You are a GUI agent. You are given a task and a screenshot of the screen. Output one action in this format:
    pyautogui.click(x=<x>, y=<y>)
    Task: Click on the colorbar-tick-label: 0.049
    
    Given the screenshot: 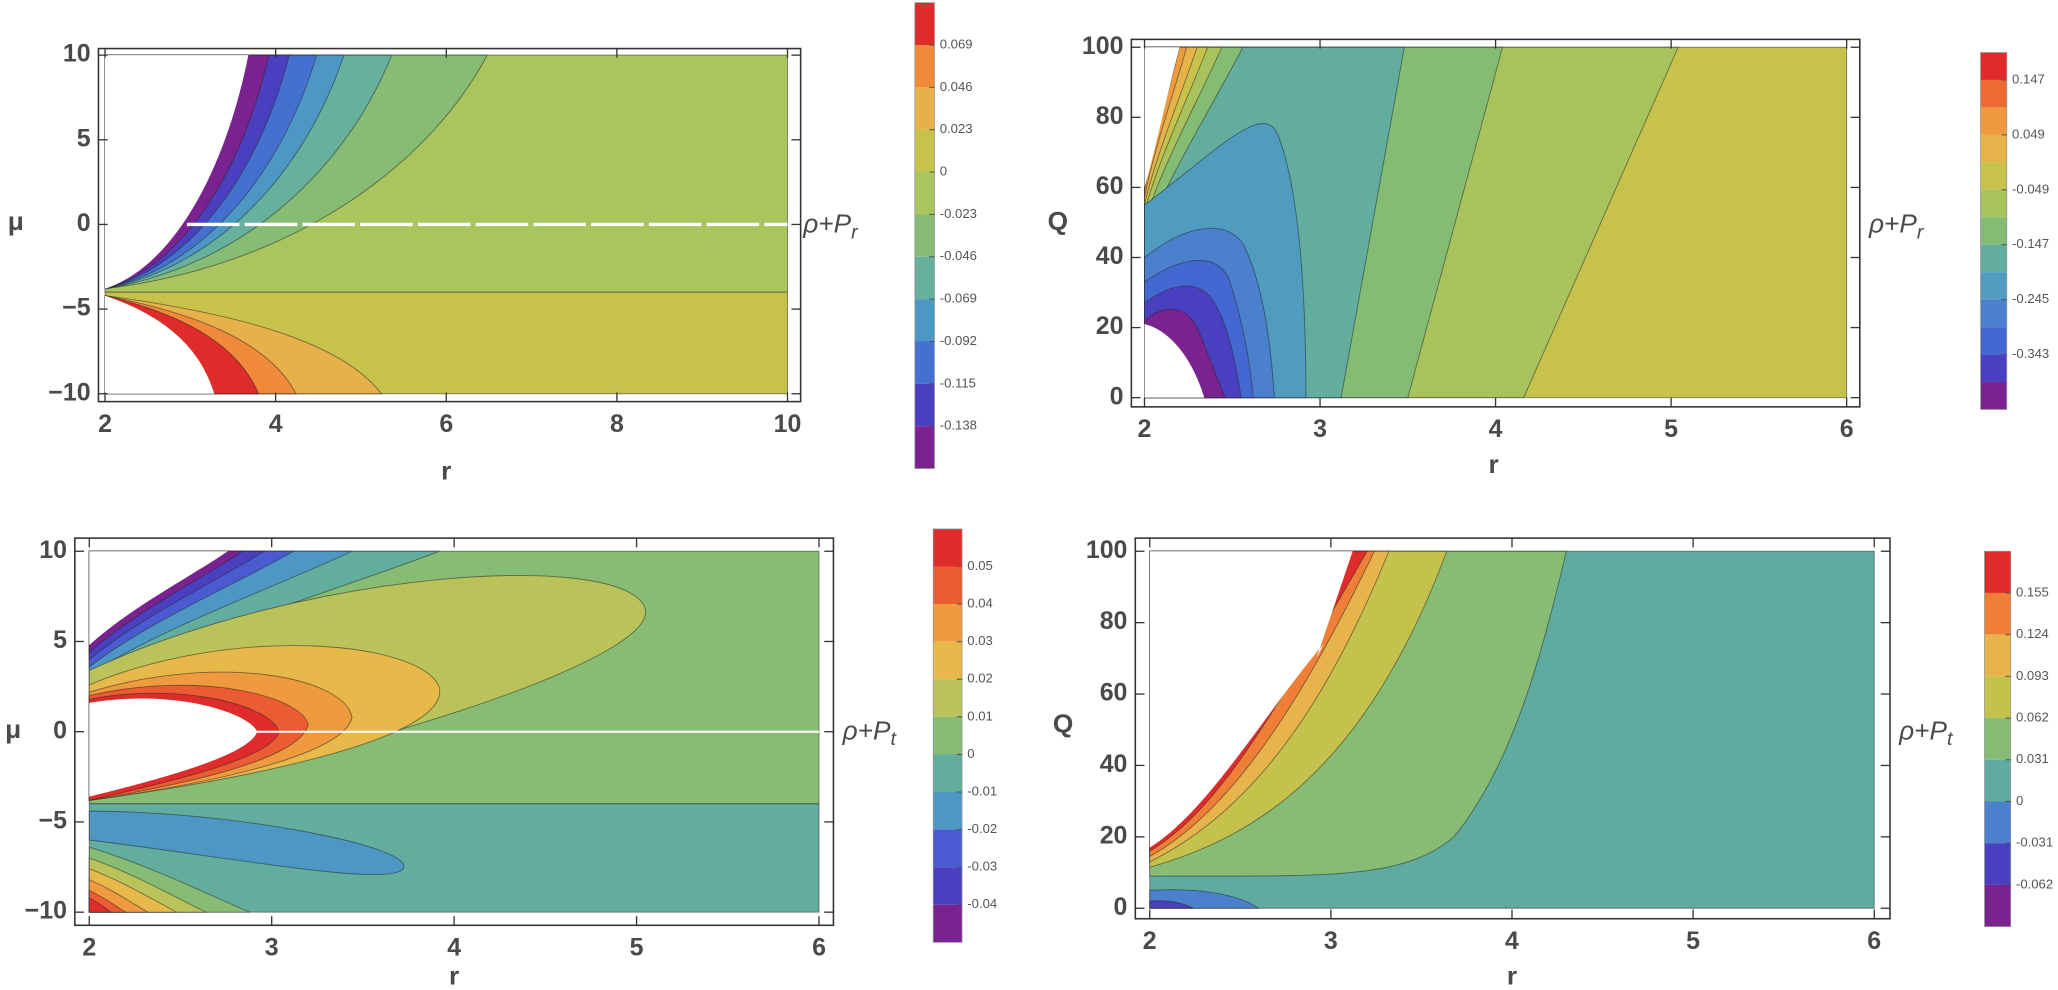 What is the action you would take?
    pyautogui.click(x=2028, y=133)
    